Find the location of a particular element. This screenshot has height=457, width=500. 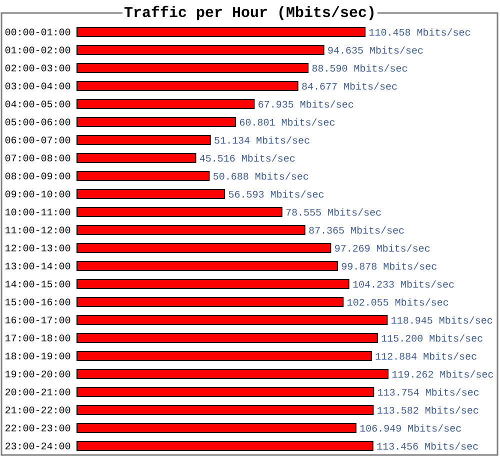

y-tick-label: 22:00-23:00 is located at coordinates (38, 428).